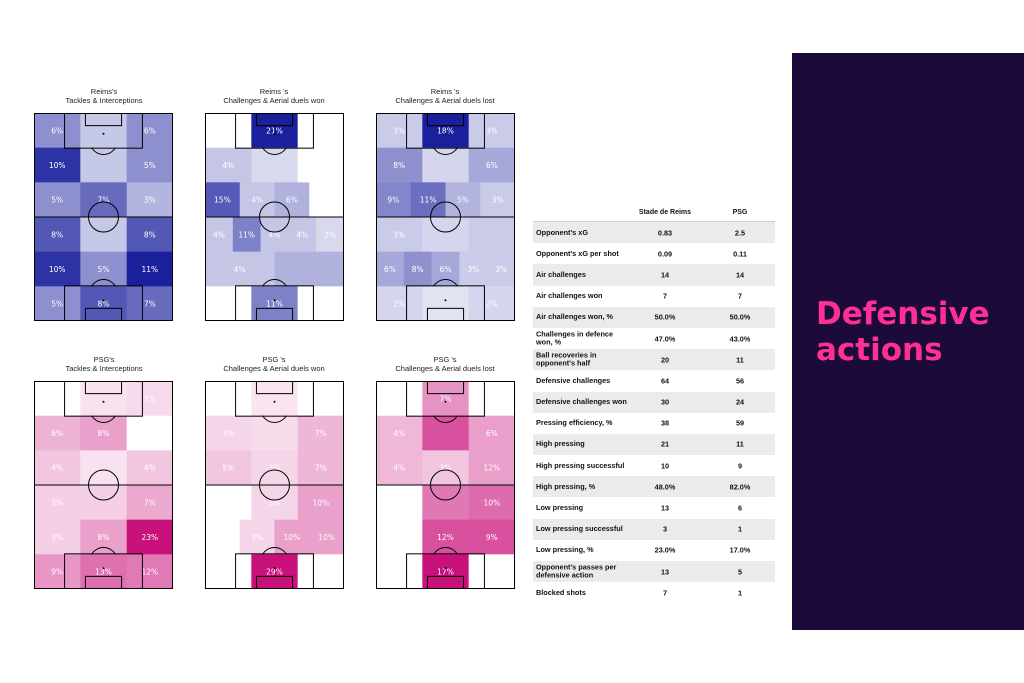 This screenshot has width=1024, height=683. What do you see at coordinates (274, 485) in the screenshot?
I see `pitch-psg-duels-won: 0% 0% 3% 7% 5% 3% 7% 0% 3% 10% 3% 10% 10% 0% 29% 0%` at bounding box center [274, 485].